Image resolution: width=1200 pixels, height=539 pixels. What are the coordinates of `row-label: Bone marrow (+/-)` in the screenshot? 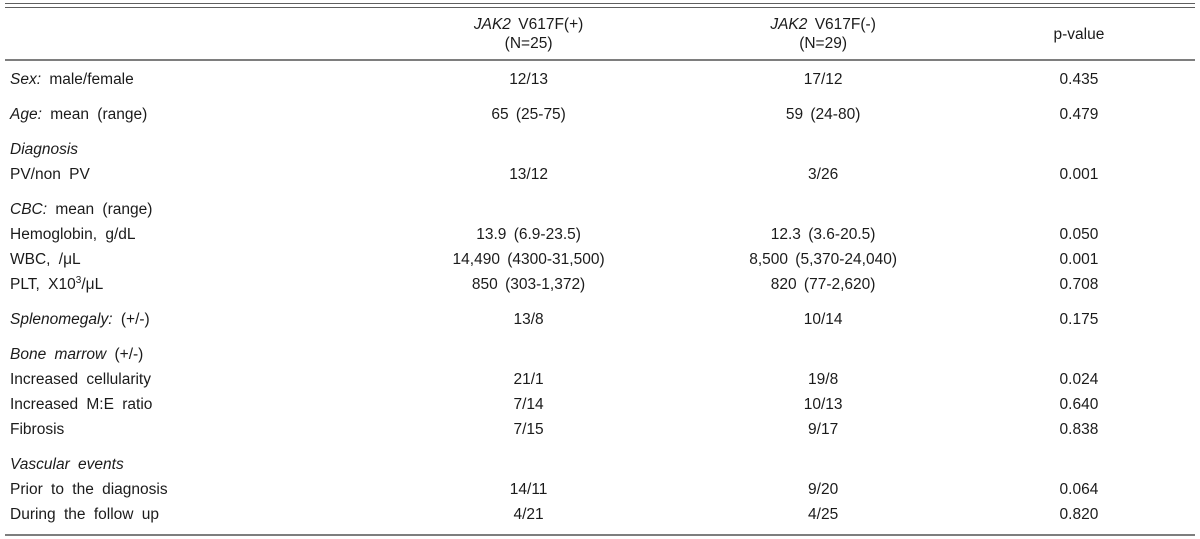 It's located at (189, 354).